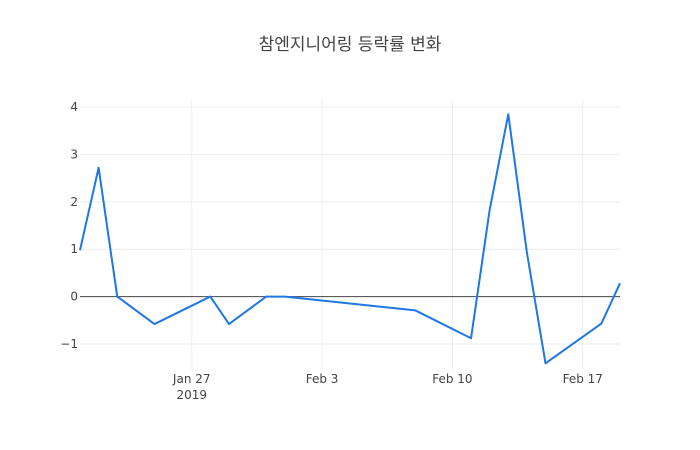  What do you see at coordinates (74, 249) in the screenshot?
I see `y-tick-label: 1` at bounding box center [74, 249].